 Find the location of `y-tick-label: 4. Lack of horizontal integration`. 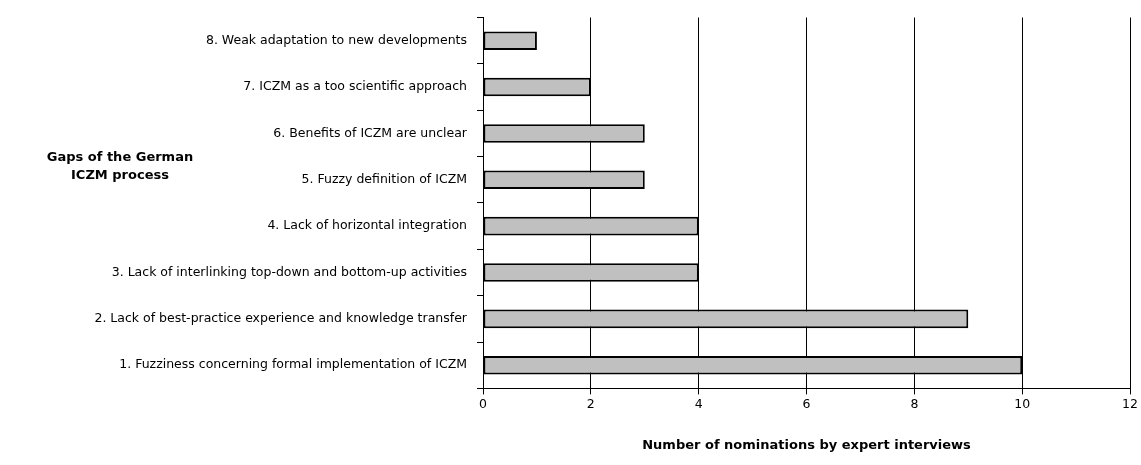

y-tick-label: 4. Lack of horizontal integration is located at coordinates (367, 225).